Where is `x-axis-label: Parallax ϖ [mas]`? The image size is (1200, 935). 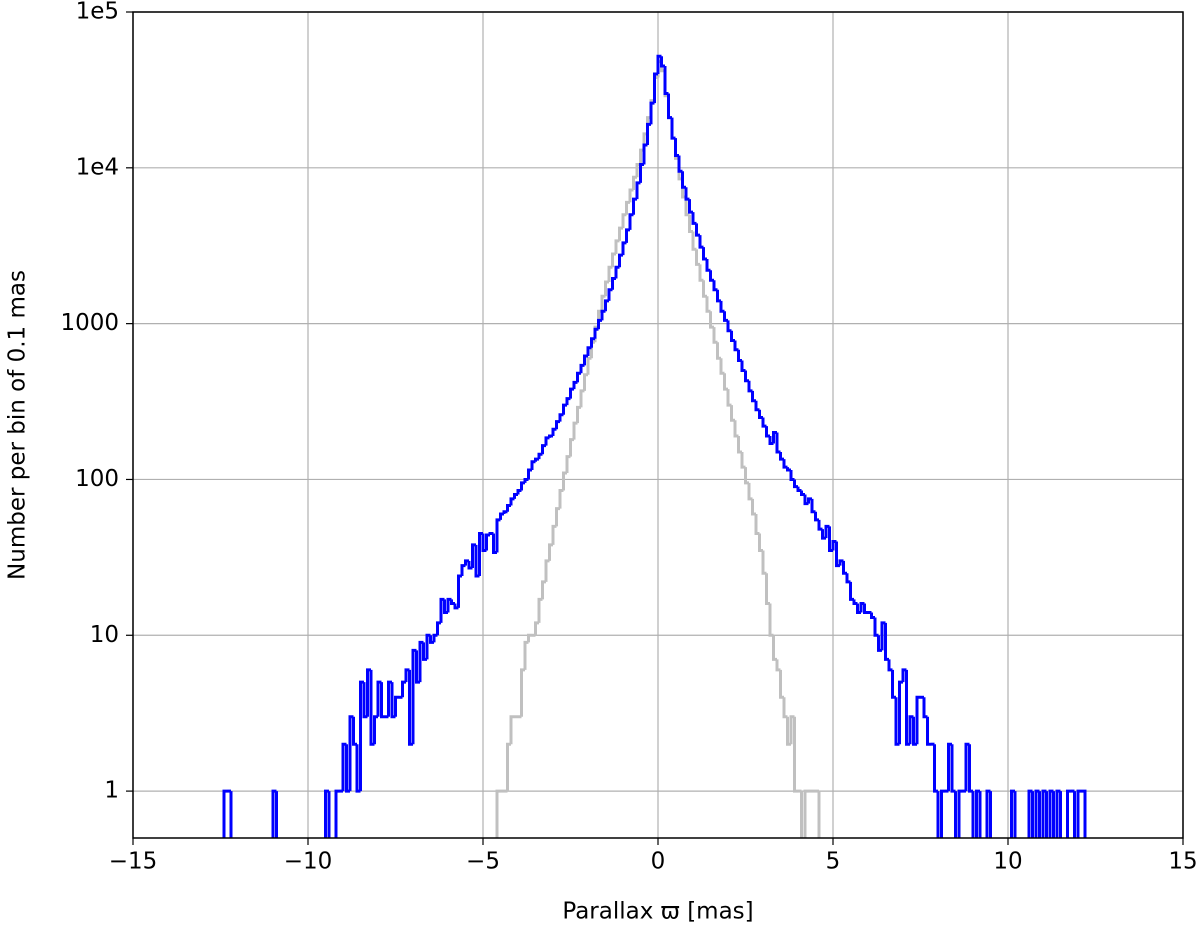 x-axis-label: Parallax ϖ [mas] is located at coordinates (657, 912).